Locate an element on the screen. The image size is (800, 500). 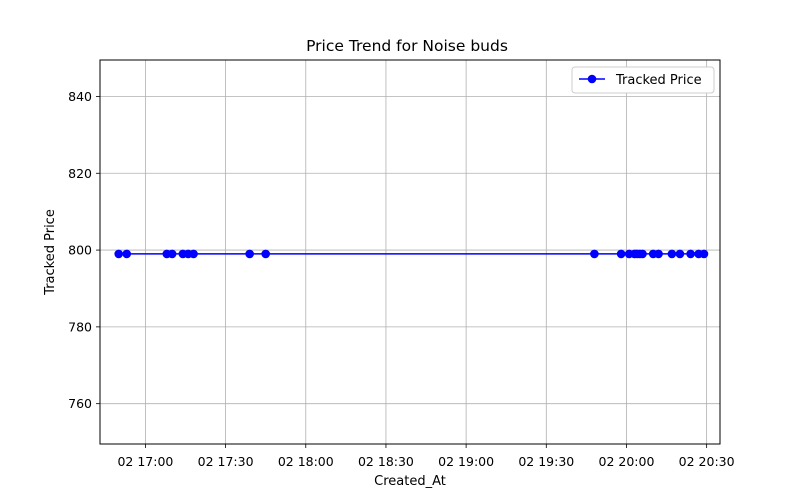
x-tick-label: 02 19:00 is located at coordinates (466, 461).